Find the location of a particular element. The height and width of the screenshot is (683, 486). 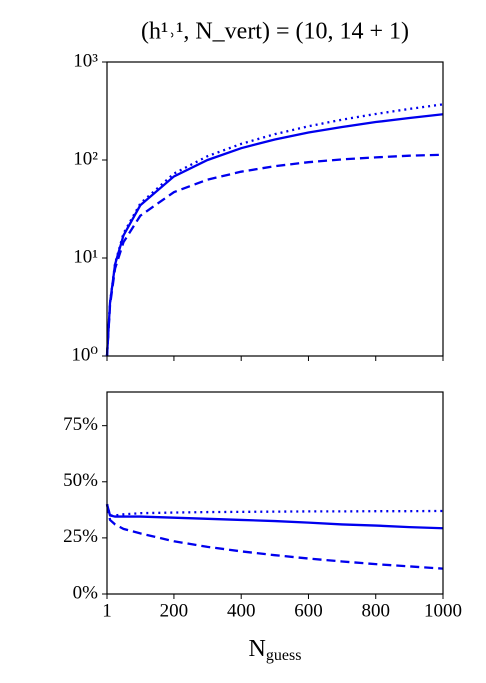

y-tick-label: 10² is located at coordinates (85, 158).